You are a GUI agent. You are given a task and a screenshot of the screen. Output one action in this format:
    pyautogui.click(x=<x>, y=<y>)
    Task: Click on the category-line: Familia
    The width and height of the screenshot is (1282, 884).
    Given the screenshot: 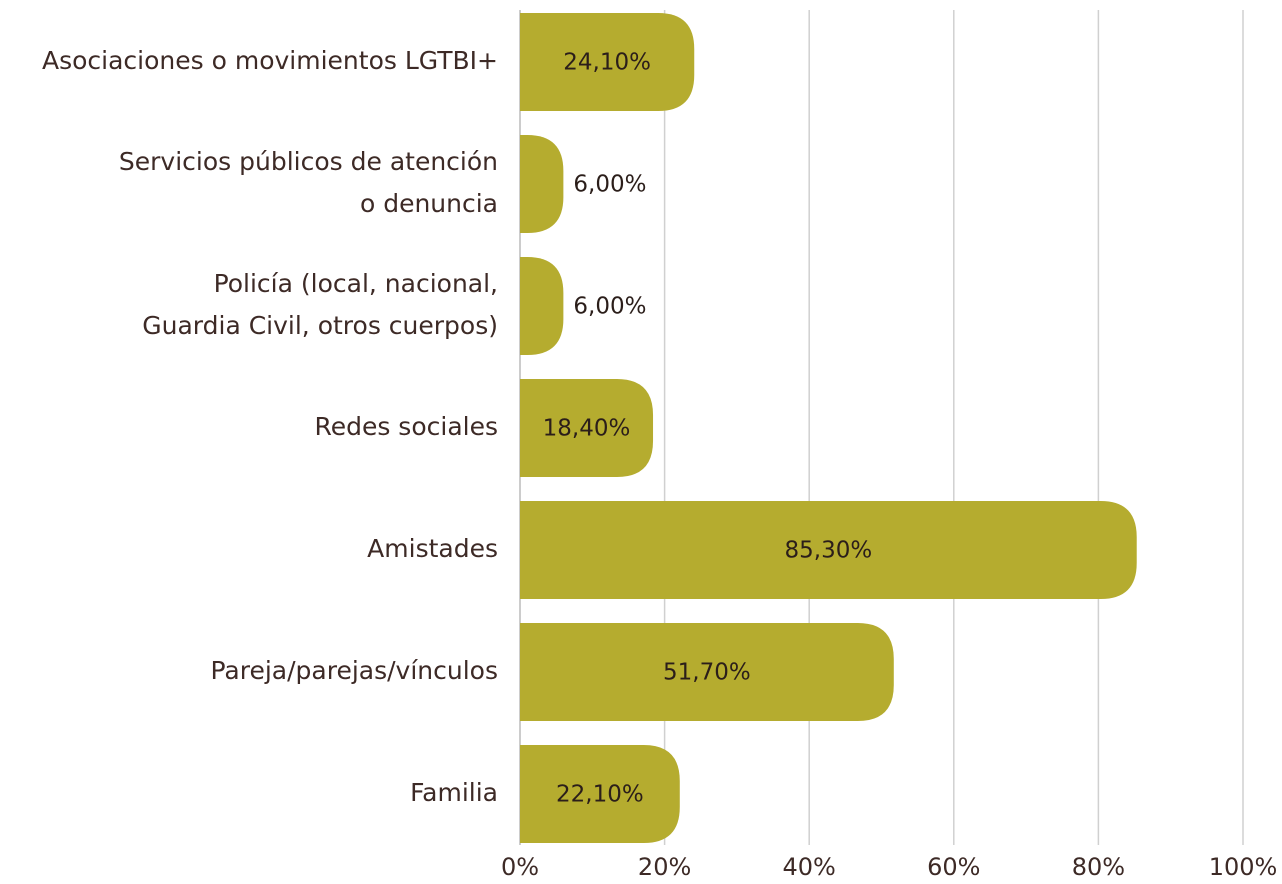 What is the action you would take?
    pyautogui.click(x=454, y=792)
    